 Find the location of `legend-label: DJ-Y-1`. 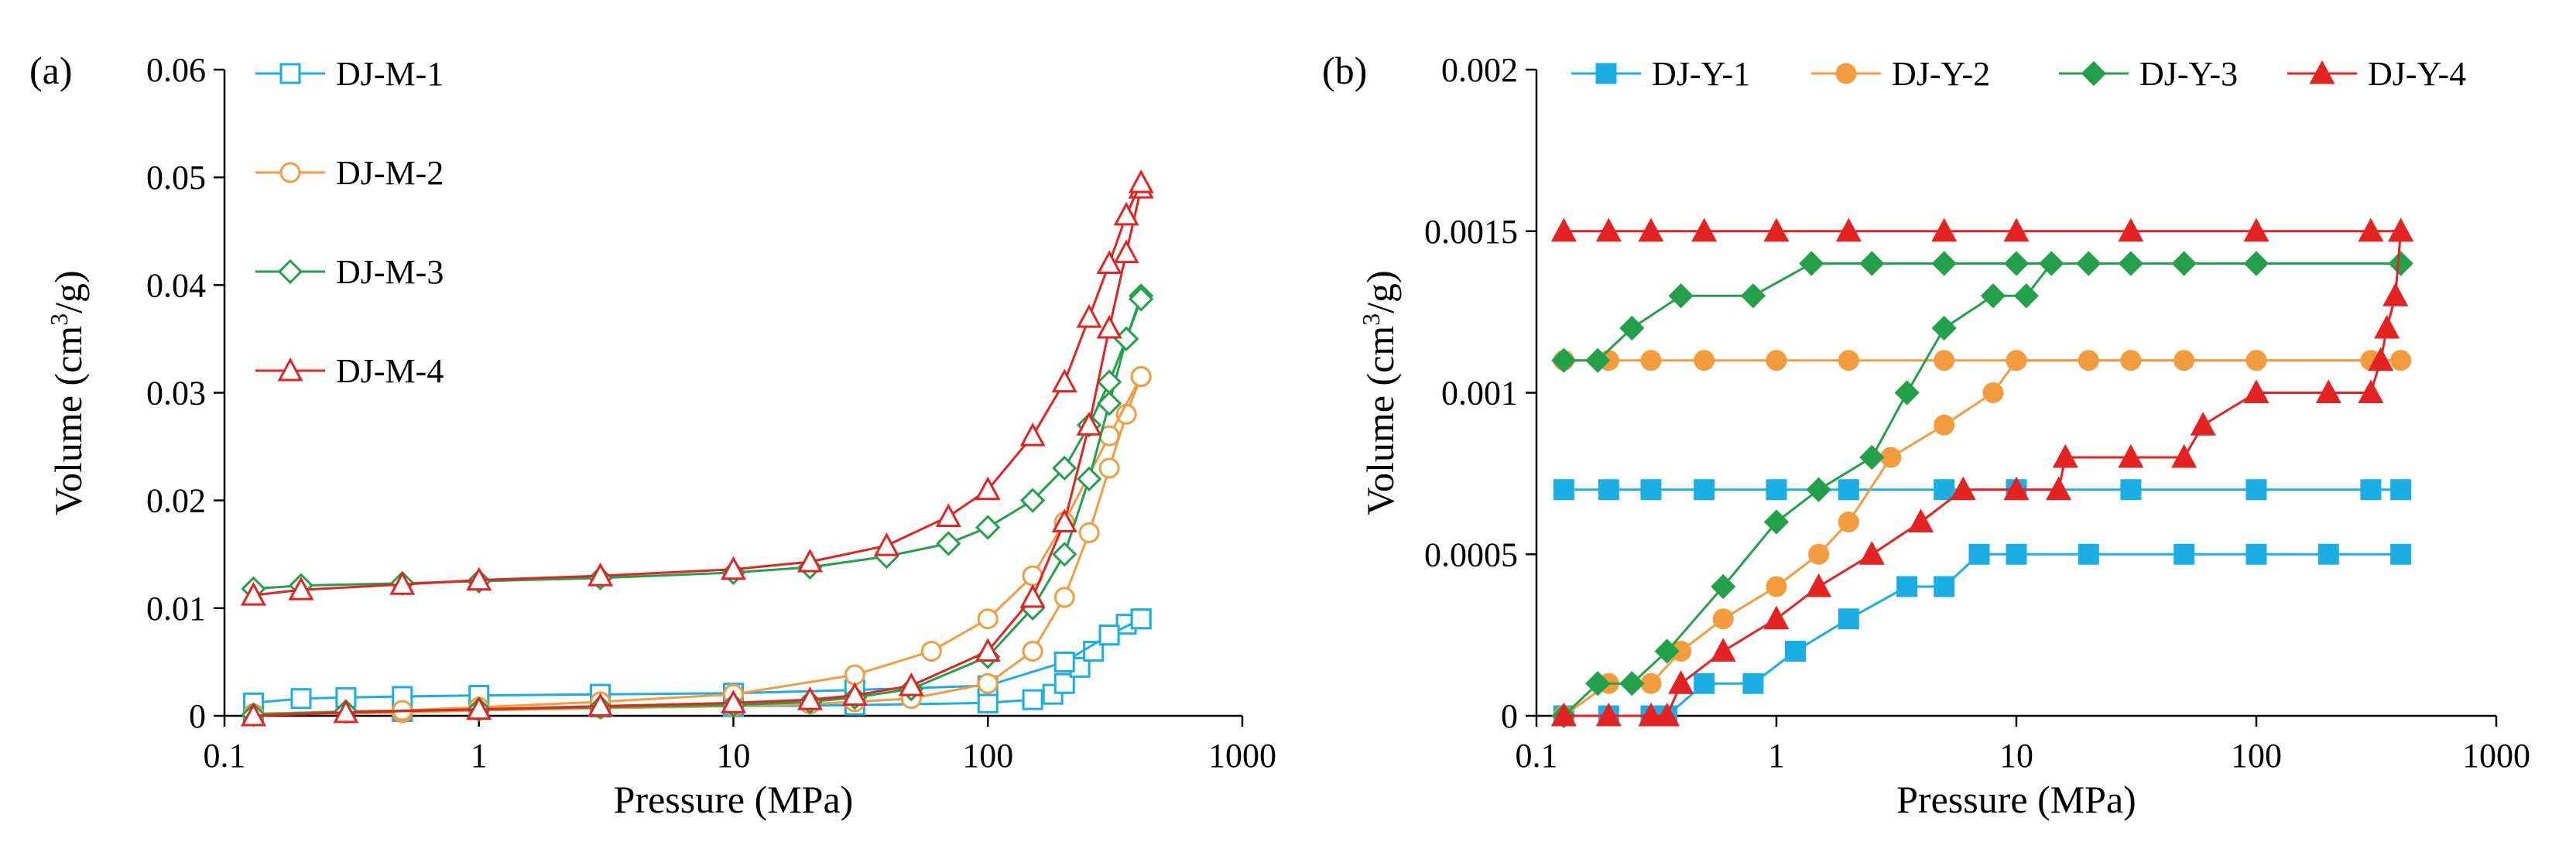

legend-label: DJ-Y-1 is located at coordinates (1701, 74).